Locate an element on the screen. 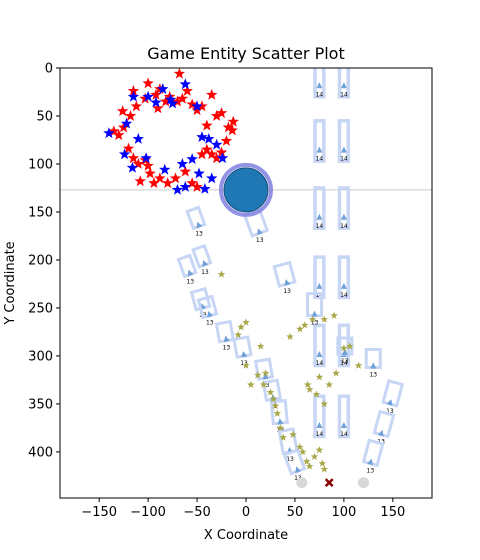  y-tick-label: 150 is located at coordinates (40, 212).